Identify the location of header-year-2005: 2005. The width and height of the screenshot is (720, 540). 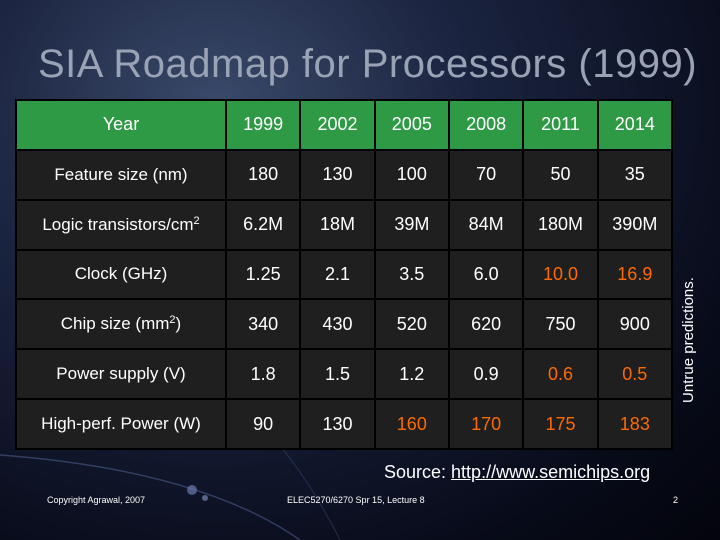
(411, 125).